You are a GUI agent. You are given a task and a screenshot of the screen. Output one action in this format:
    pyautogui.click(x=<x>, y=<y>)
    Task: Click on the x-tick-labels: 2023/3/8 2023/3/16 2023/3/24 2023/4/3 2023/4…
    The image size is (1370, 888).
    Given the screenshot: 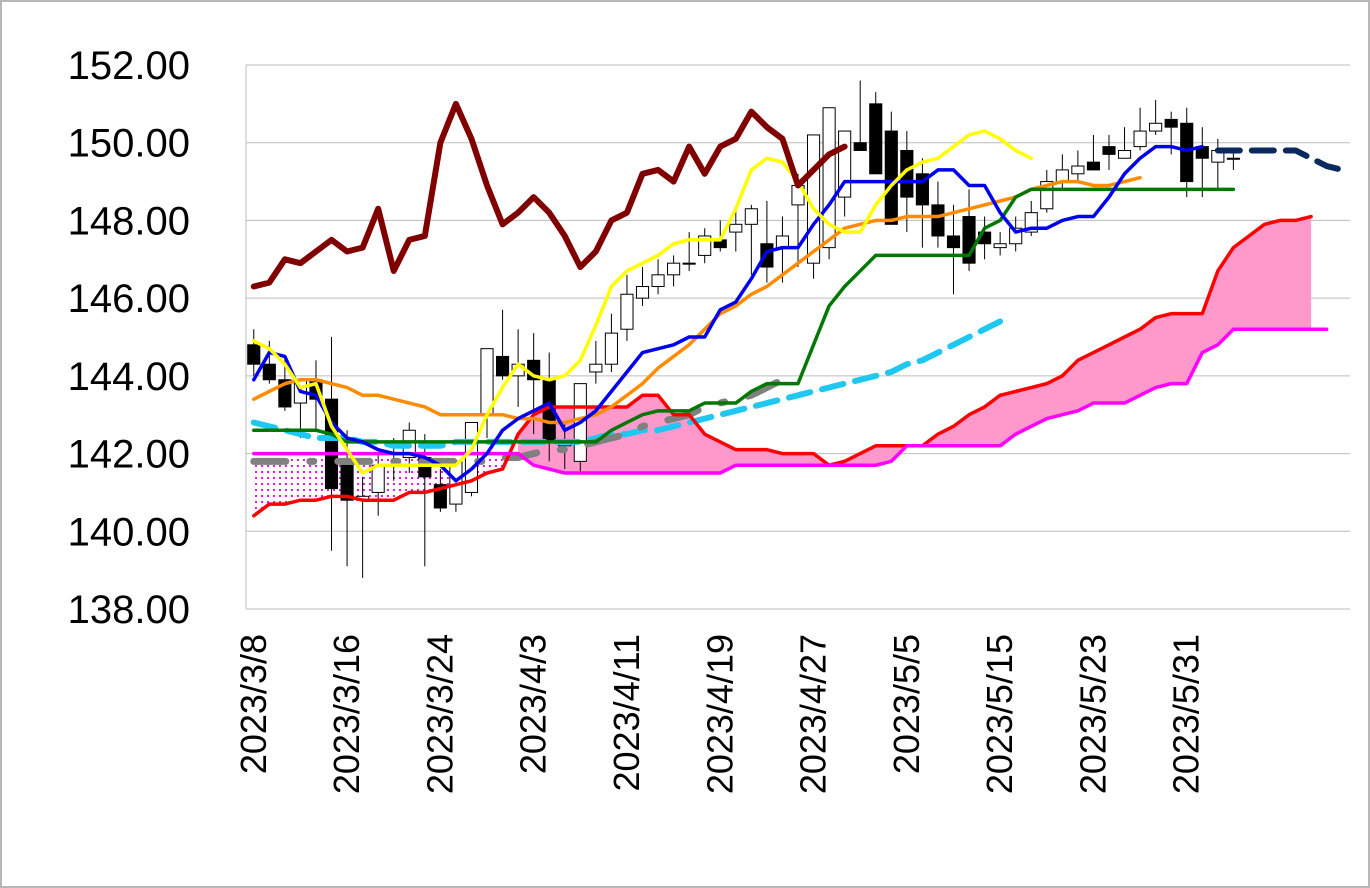 What is the action you would take?
    pyautogui.click(x=720, y=714)
    